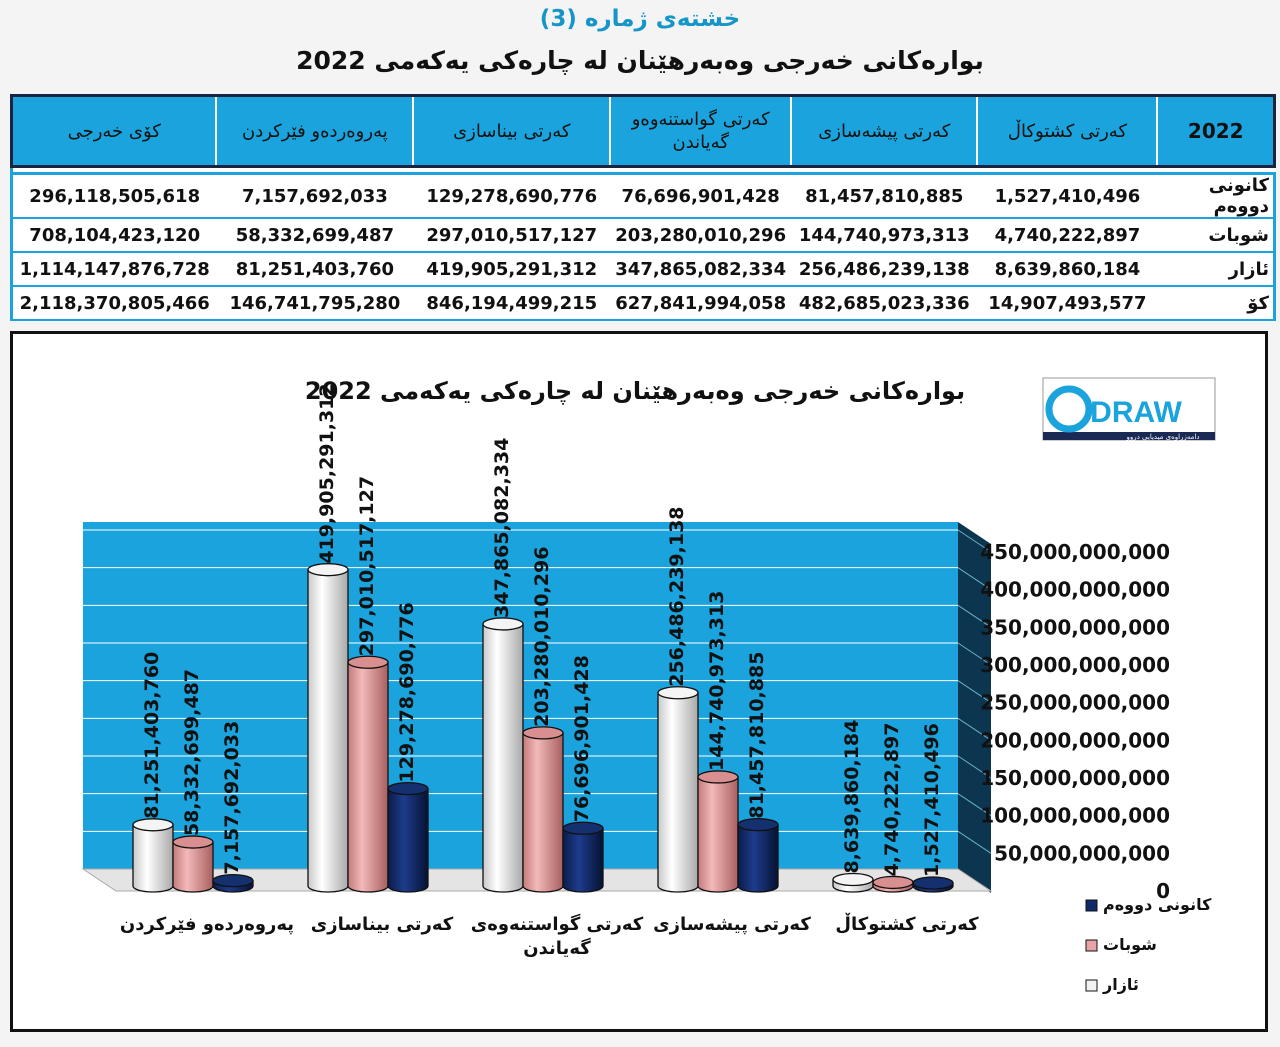  Describe the element at coordinates (1217, 195) in the screenshot. I see `row-label: کانونی دووەم` at that location.